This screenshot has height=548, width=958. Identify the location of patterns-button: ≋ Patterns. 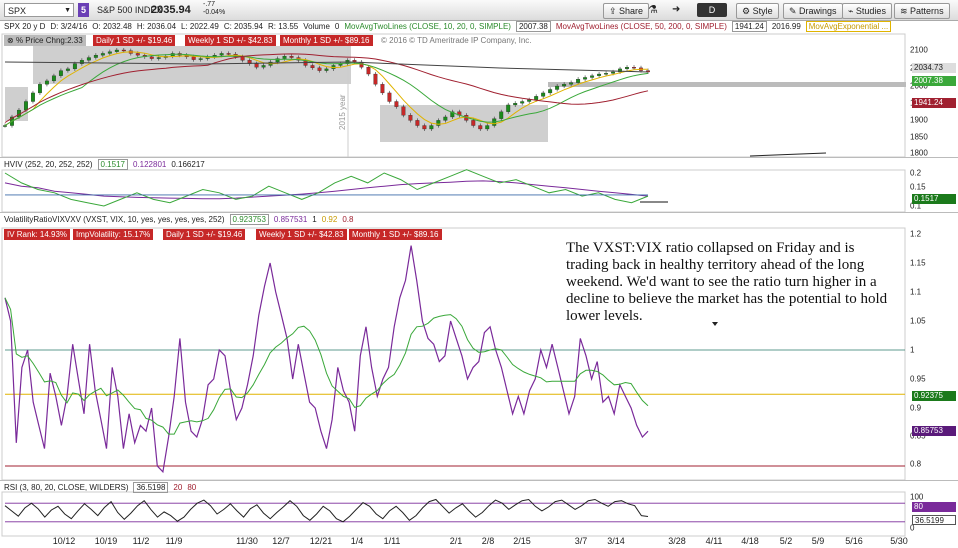
(922, 11).